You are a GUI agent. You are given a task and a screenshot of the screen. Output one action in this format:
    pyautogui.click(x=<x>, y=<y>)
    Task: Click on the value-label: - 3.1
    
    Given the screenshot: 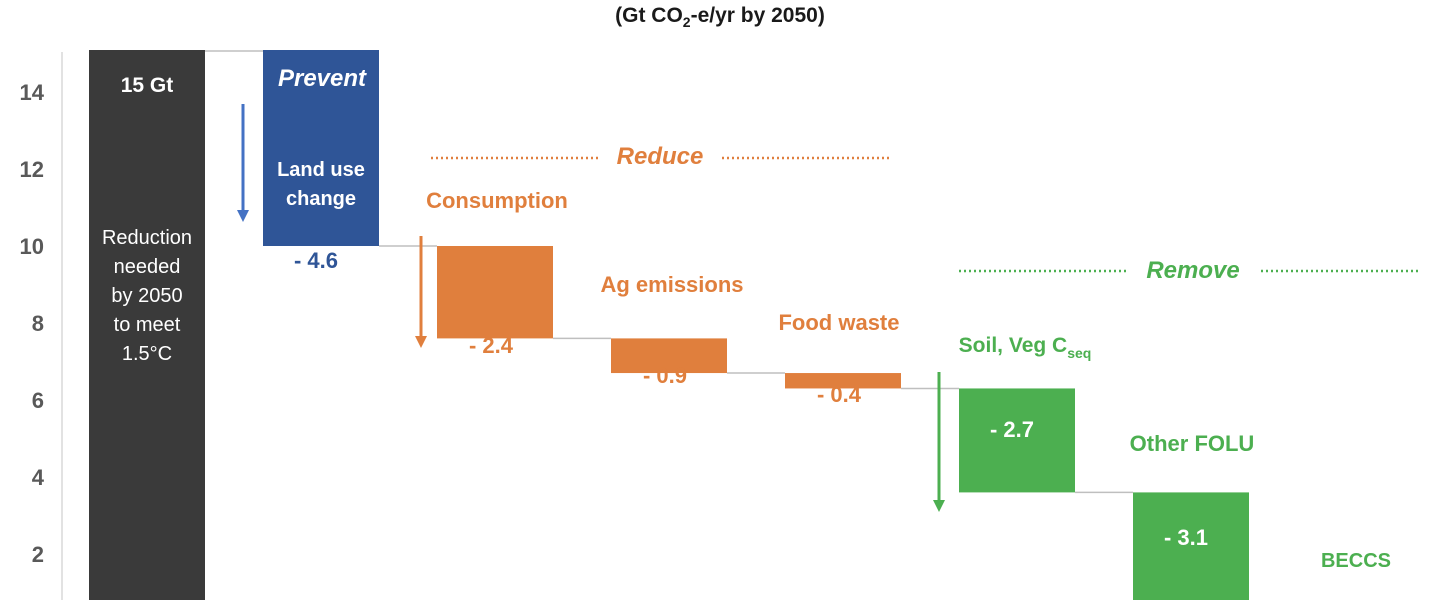 What is the action you would take?
    pyautogui.click(x=1186, y=537)
    